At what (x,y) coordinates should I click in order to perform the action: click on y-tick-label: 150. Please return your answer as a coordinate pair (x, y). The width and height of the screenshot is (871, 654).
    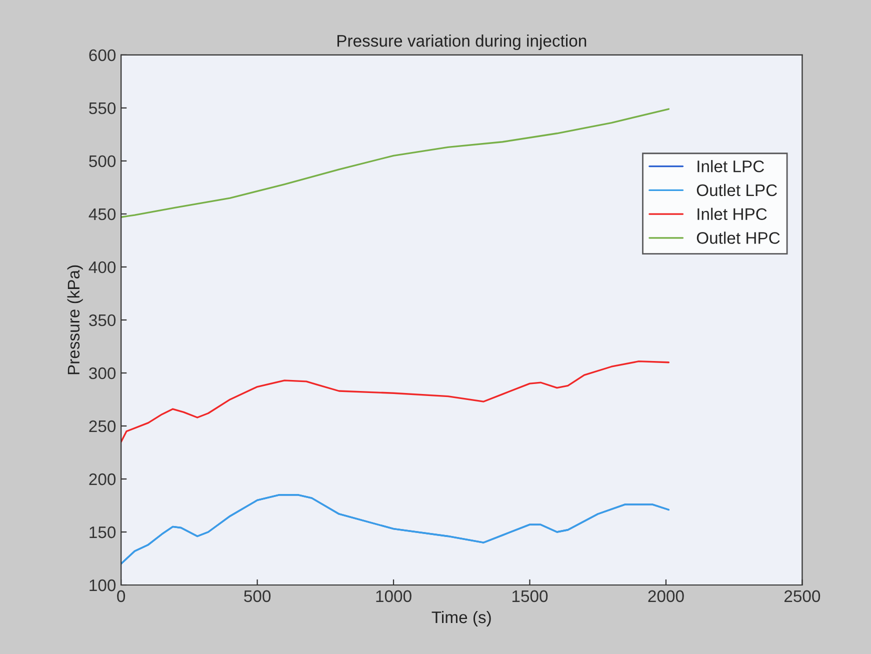
    Looking at the image, I should click on (103, 532).